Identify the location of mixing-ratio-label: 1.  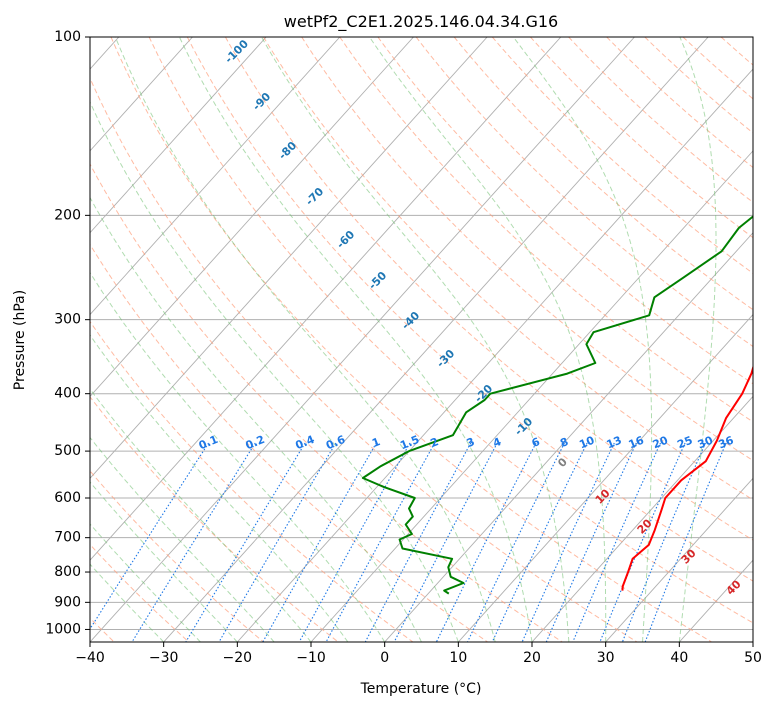
(376, 442).